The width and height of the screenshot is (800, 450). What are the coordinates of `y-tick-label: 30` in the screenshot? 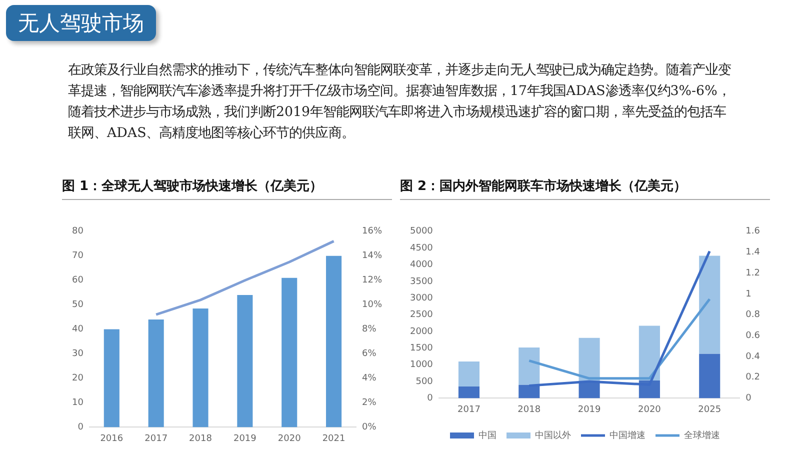 It's located at (78, 354).